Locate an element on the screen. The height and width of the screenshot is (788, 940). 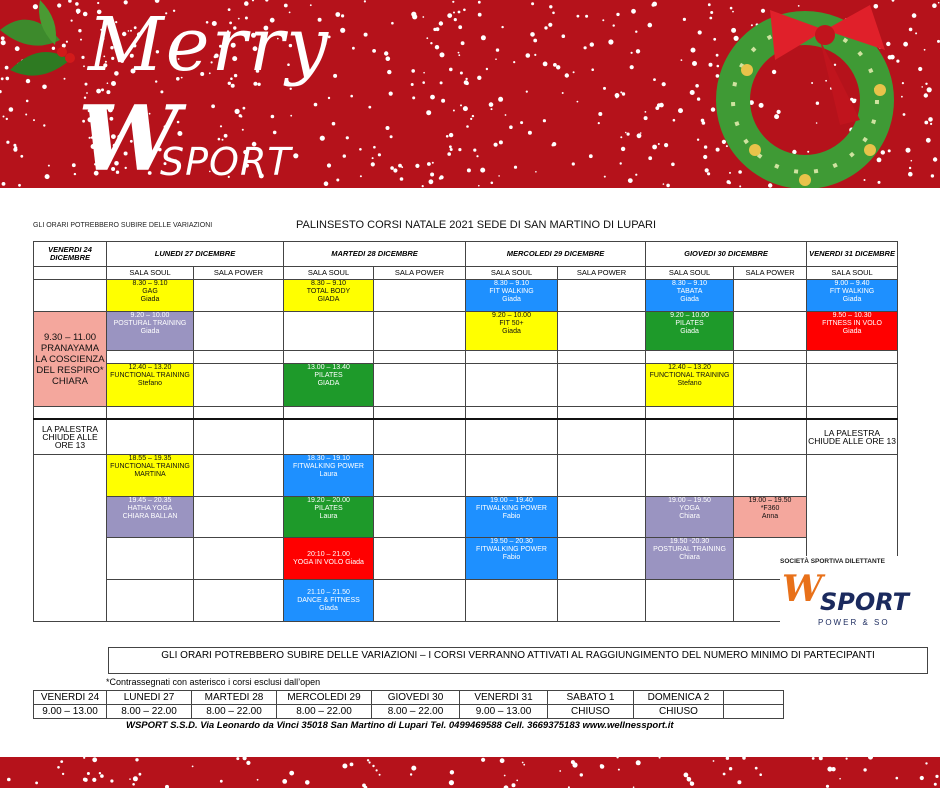
class-cell: 8.30 – 9.10 FIT WALKING Giada is located at coordinates (512, 295).